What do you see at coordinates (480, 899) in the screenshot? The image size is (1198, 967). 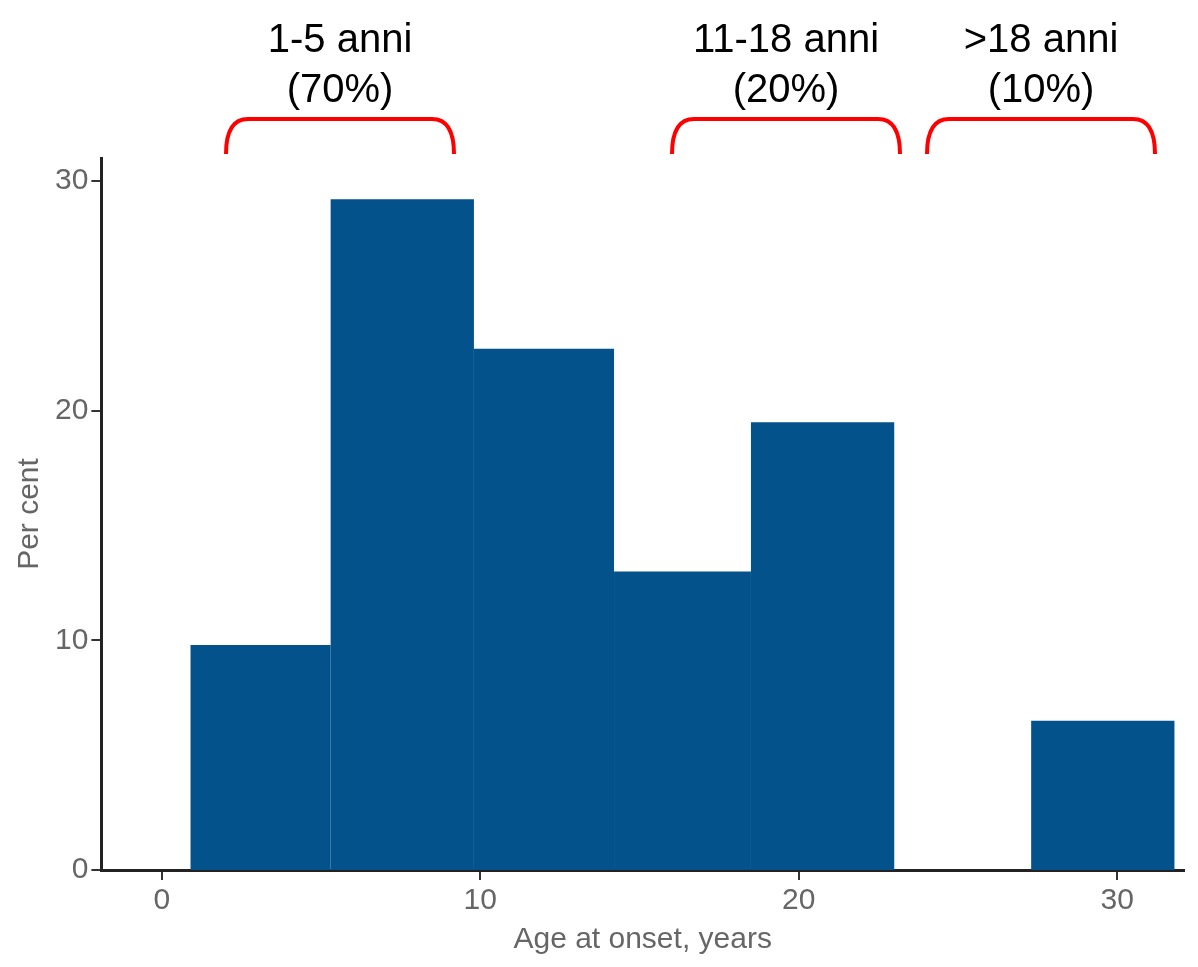 I see `x-tick-label: 10` at bounding box center [480, 899].